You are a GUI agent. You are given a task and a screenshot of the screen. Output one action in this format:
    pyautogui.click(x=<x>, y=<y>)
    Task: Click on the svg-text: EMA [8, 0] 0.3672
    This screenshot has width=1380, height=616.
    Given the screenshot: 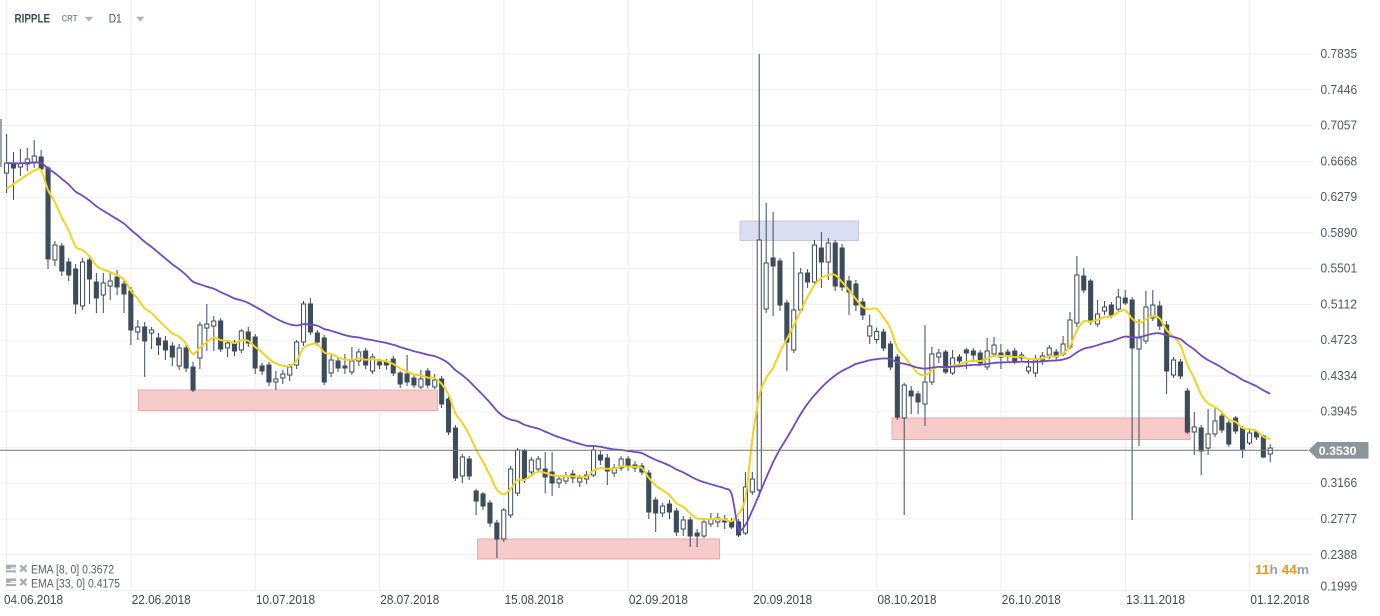 What is the action you would take?
    pyautogui.click(x=72, y=571)
    